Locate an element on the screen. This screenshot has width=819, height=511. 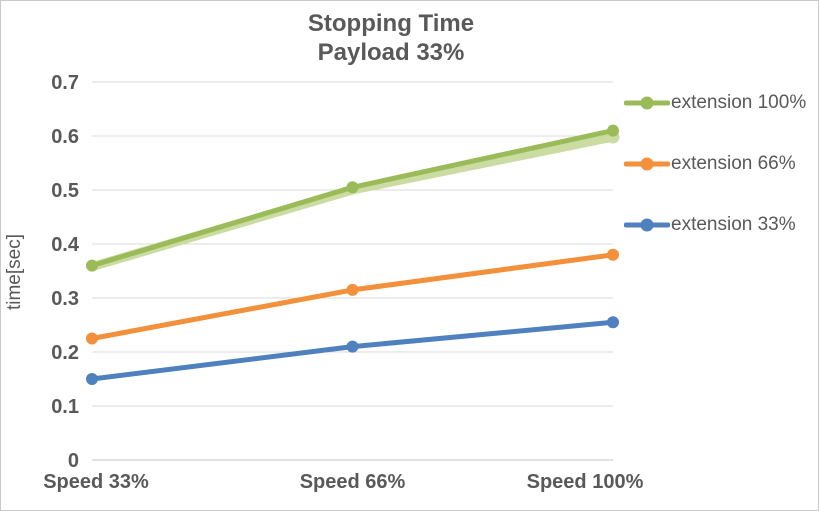
x-tick-label: Speed 66% is located at coordinates (353, 482).